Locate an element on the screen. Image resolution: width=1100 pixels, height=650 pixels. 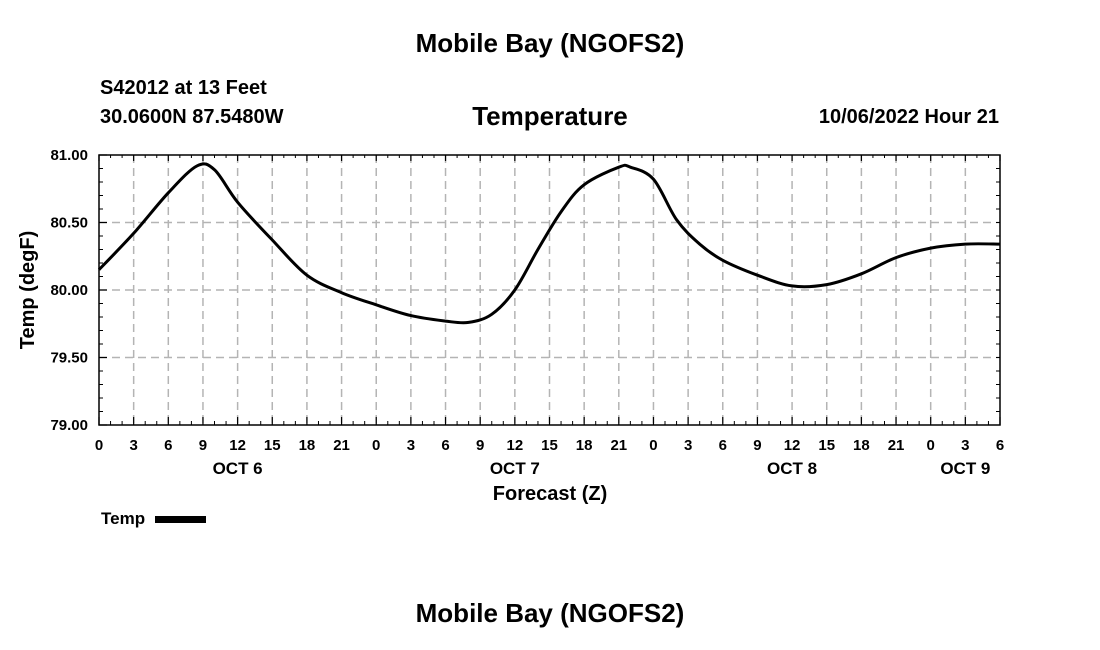
legend-label: Temp is located at coordinates (123, 518).